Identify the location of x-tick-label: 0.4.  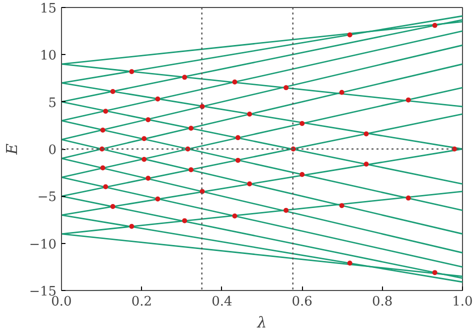
(222, 302).